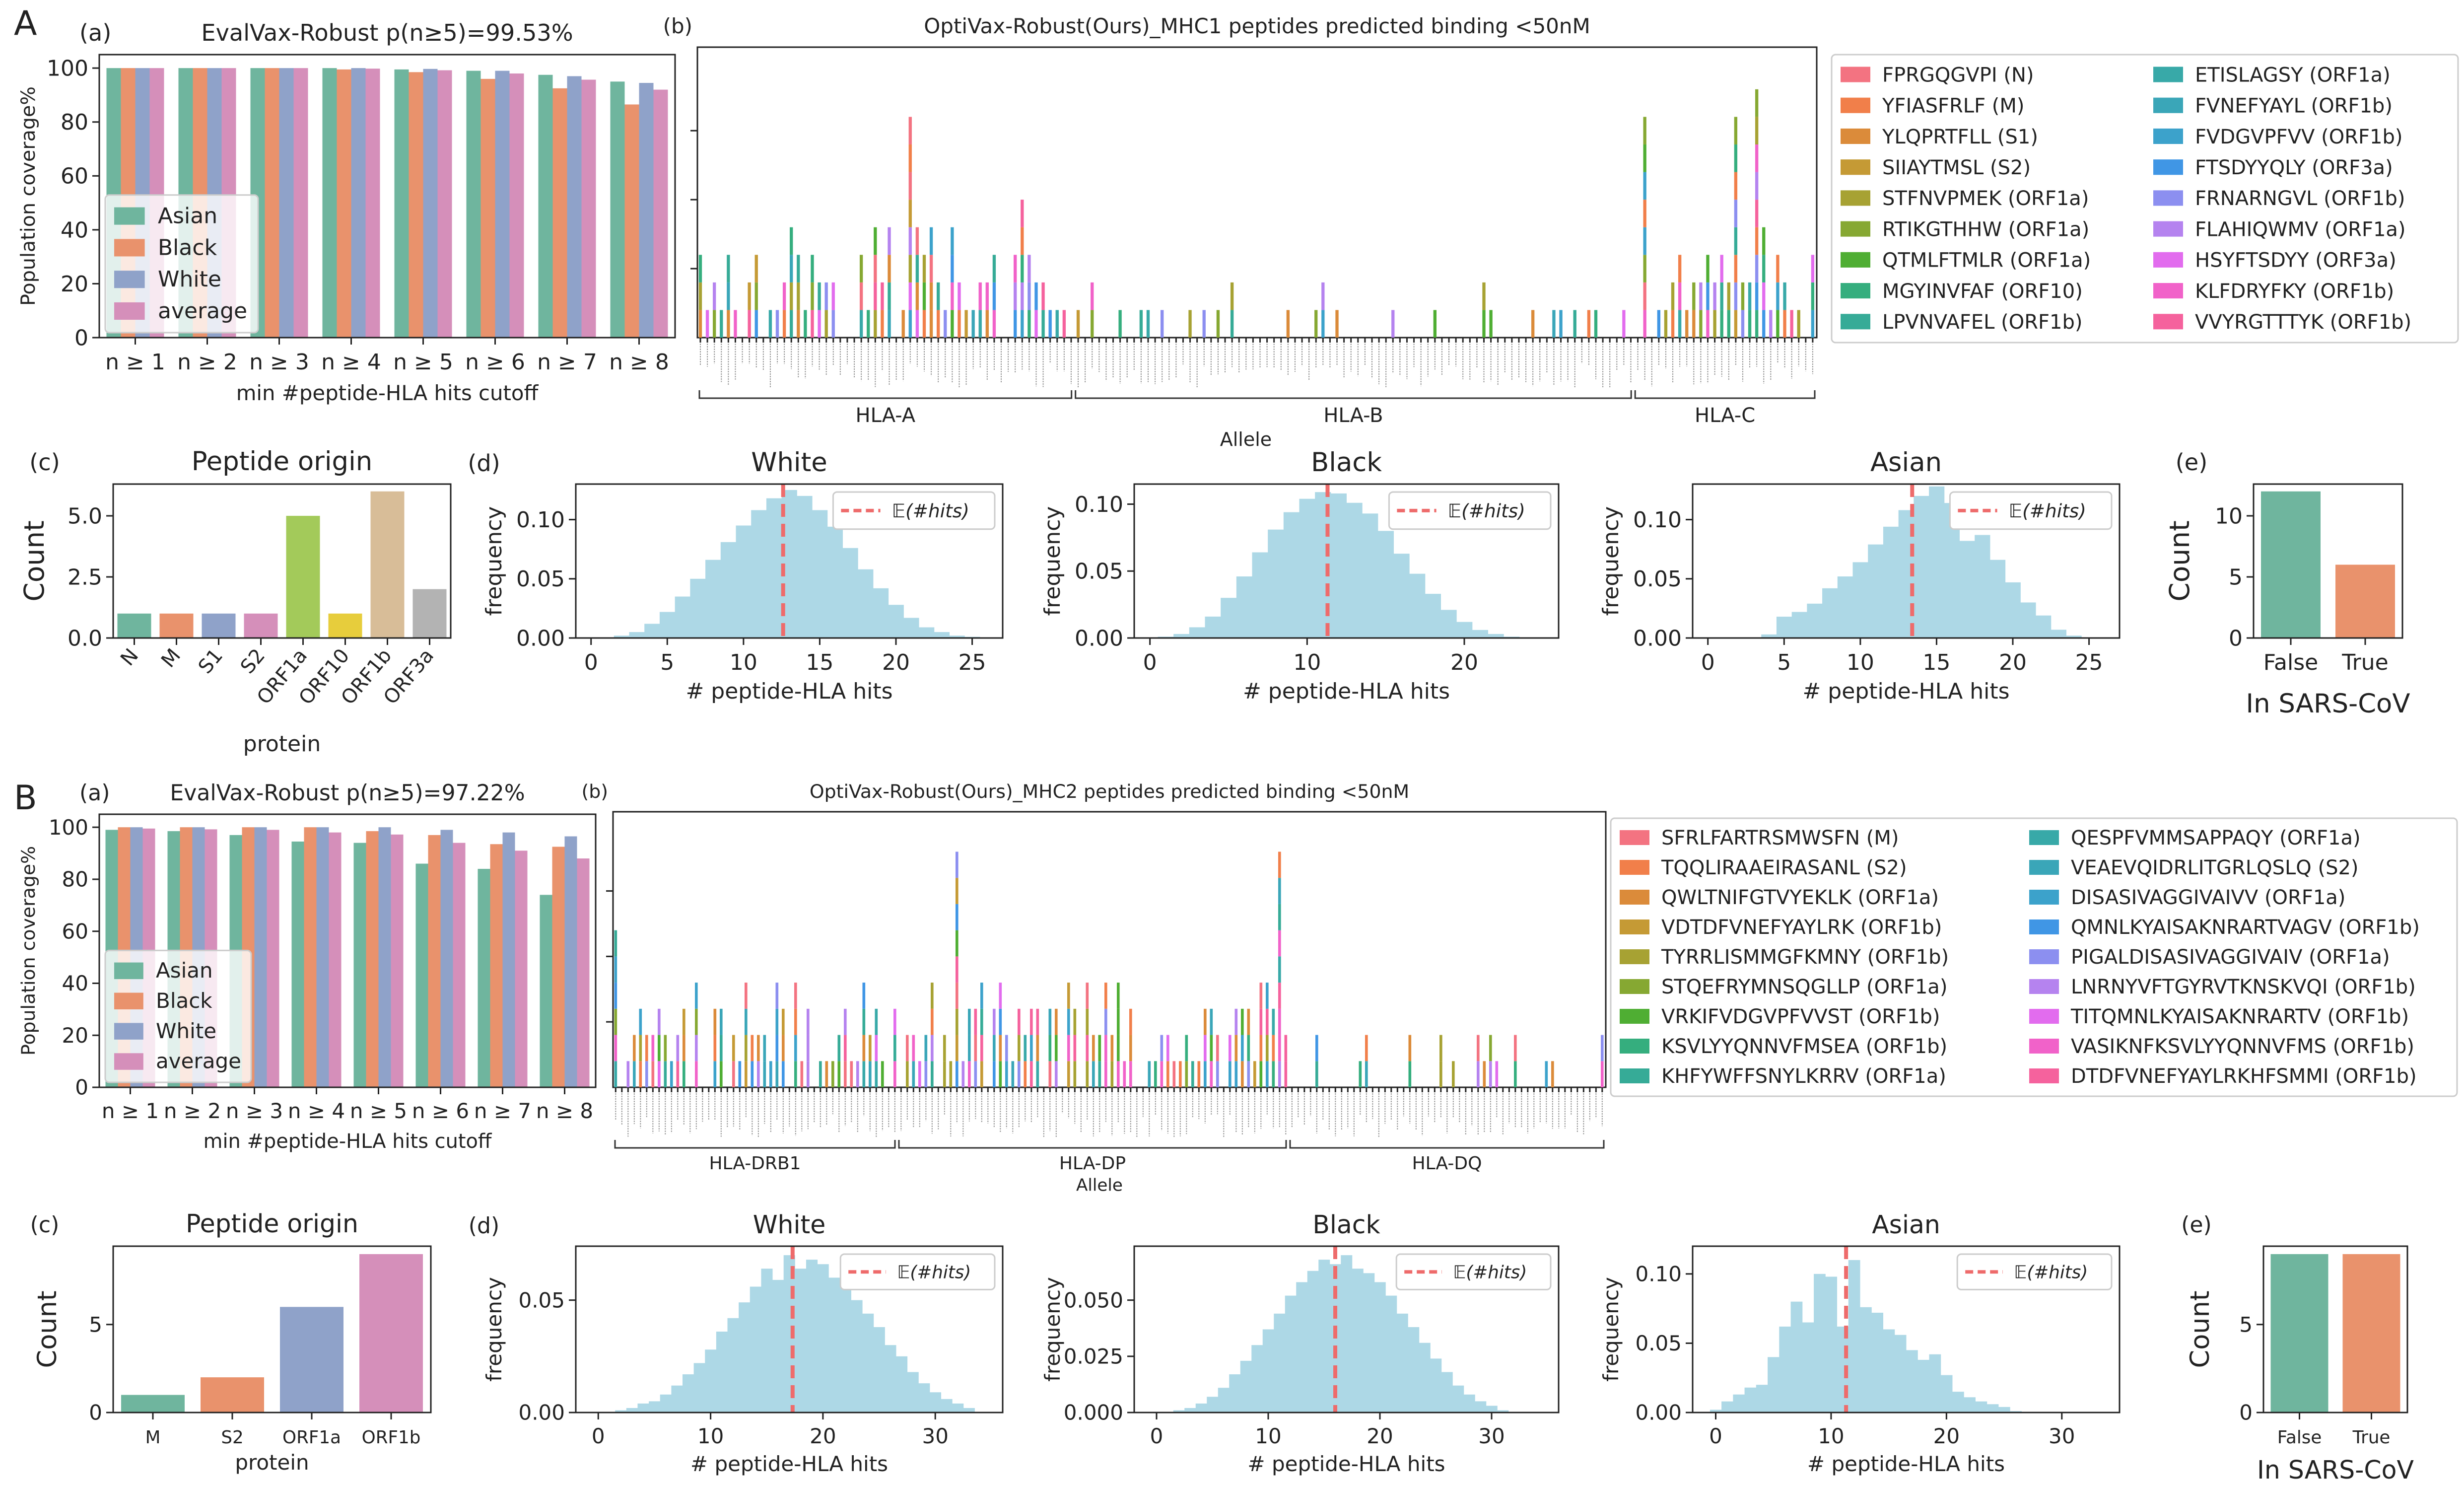  I want to click on panel-label: (c), so click(44, 462).